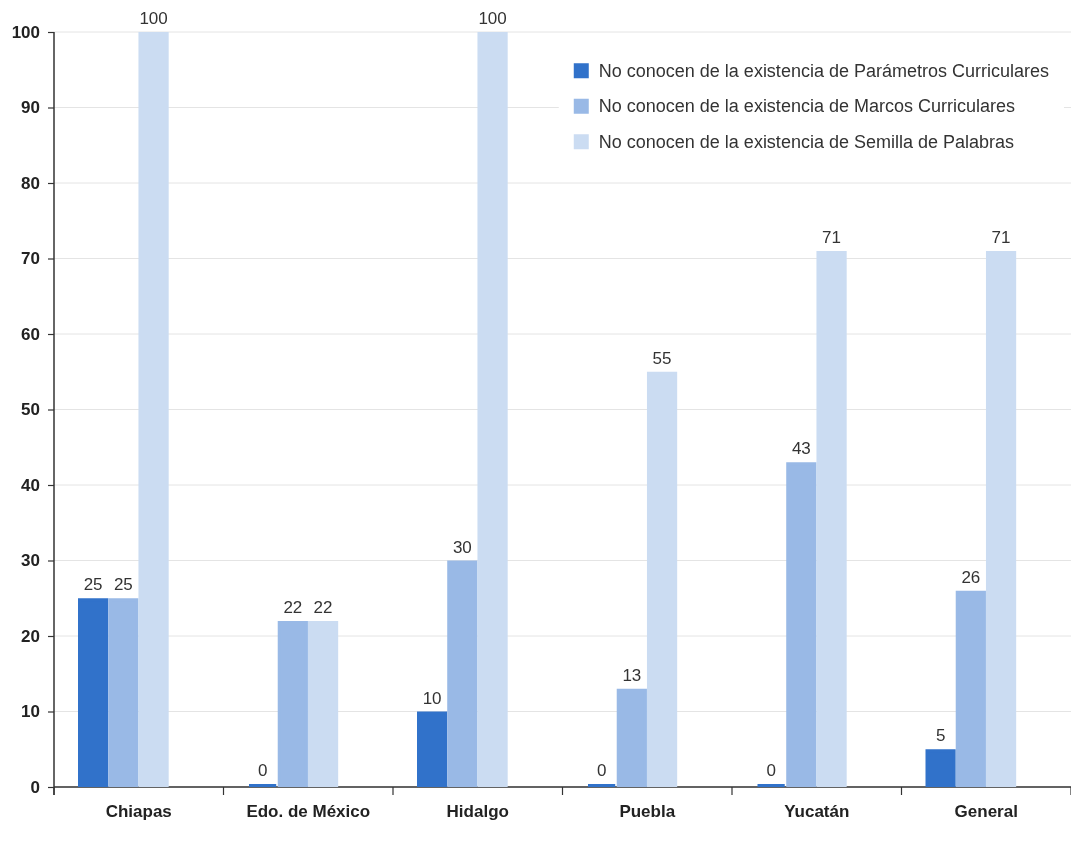 This screenshot has width=1071, height=846. What do you see at coordinates (806, 106) in the screenshot?
I see `legend-label: No conocen de la existencia de Marcos Curriculares` at bounding box center [806, 106].